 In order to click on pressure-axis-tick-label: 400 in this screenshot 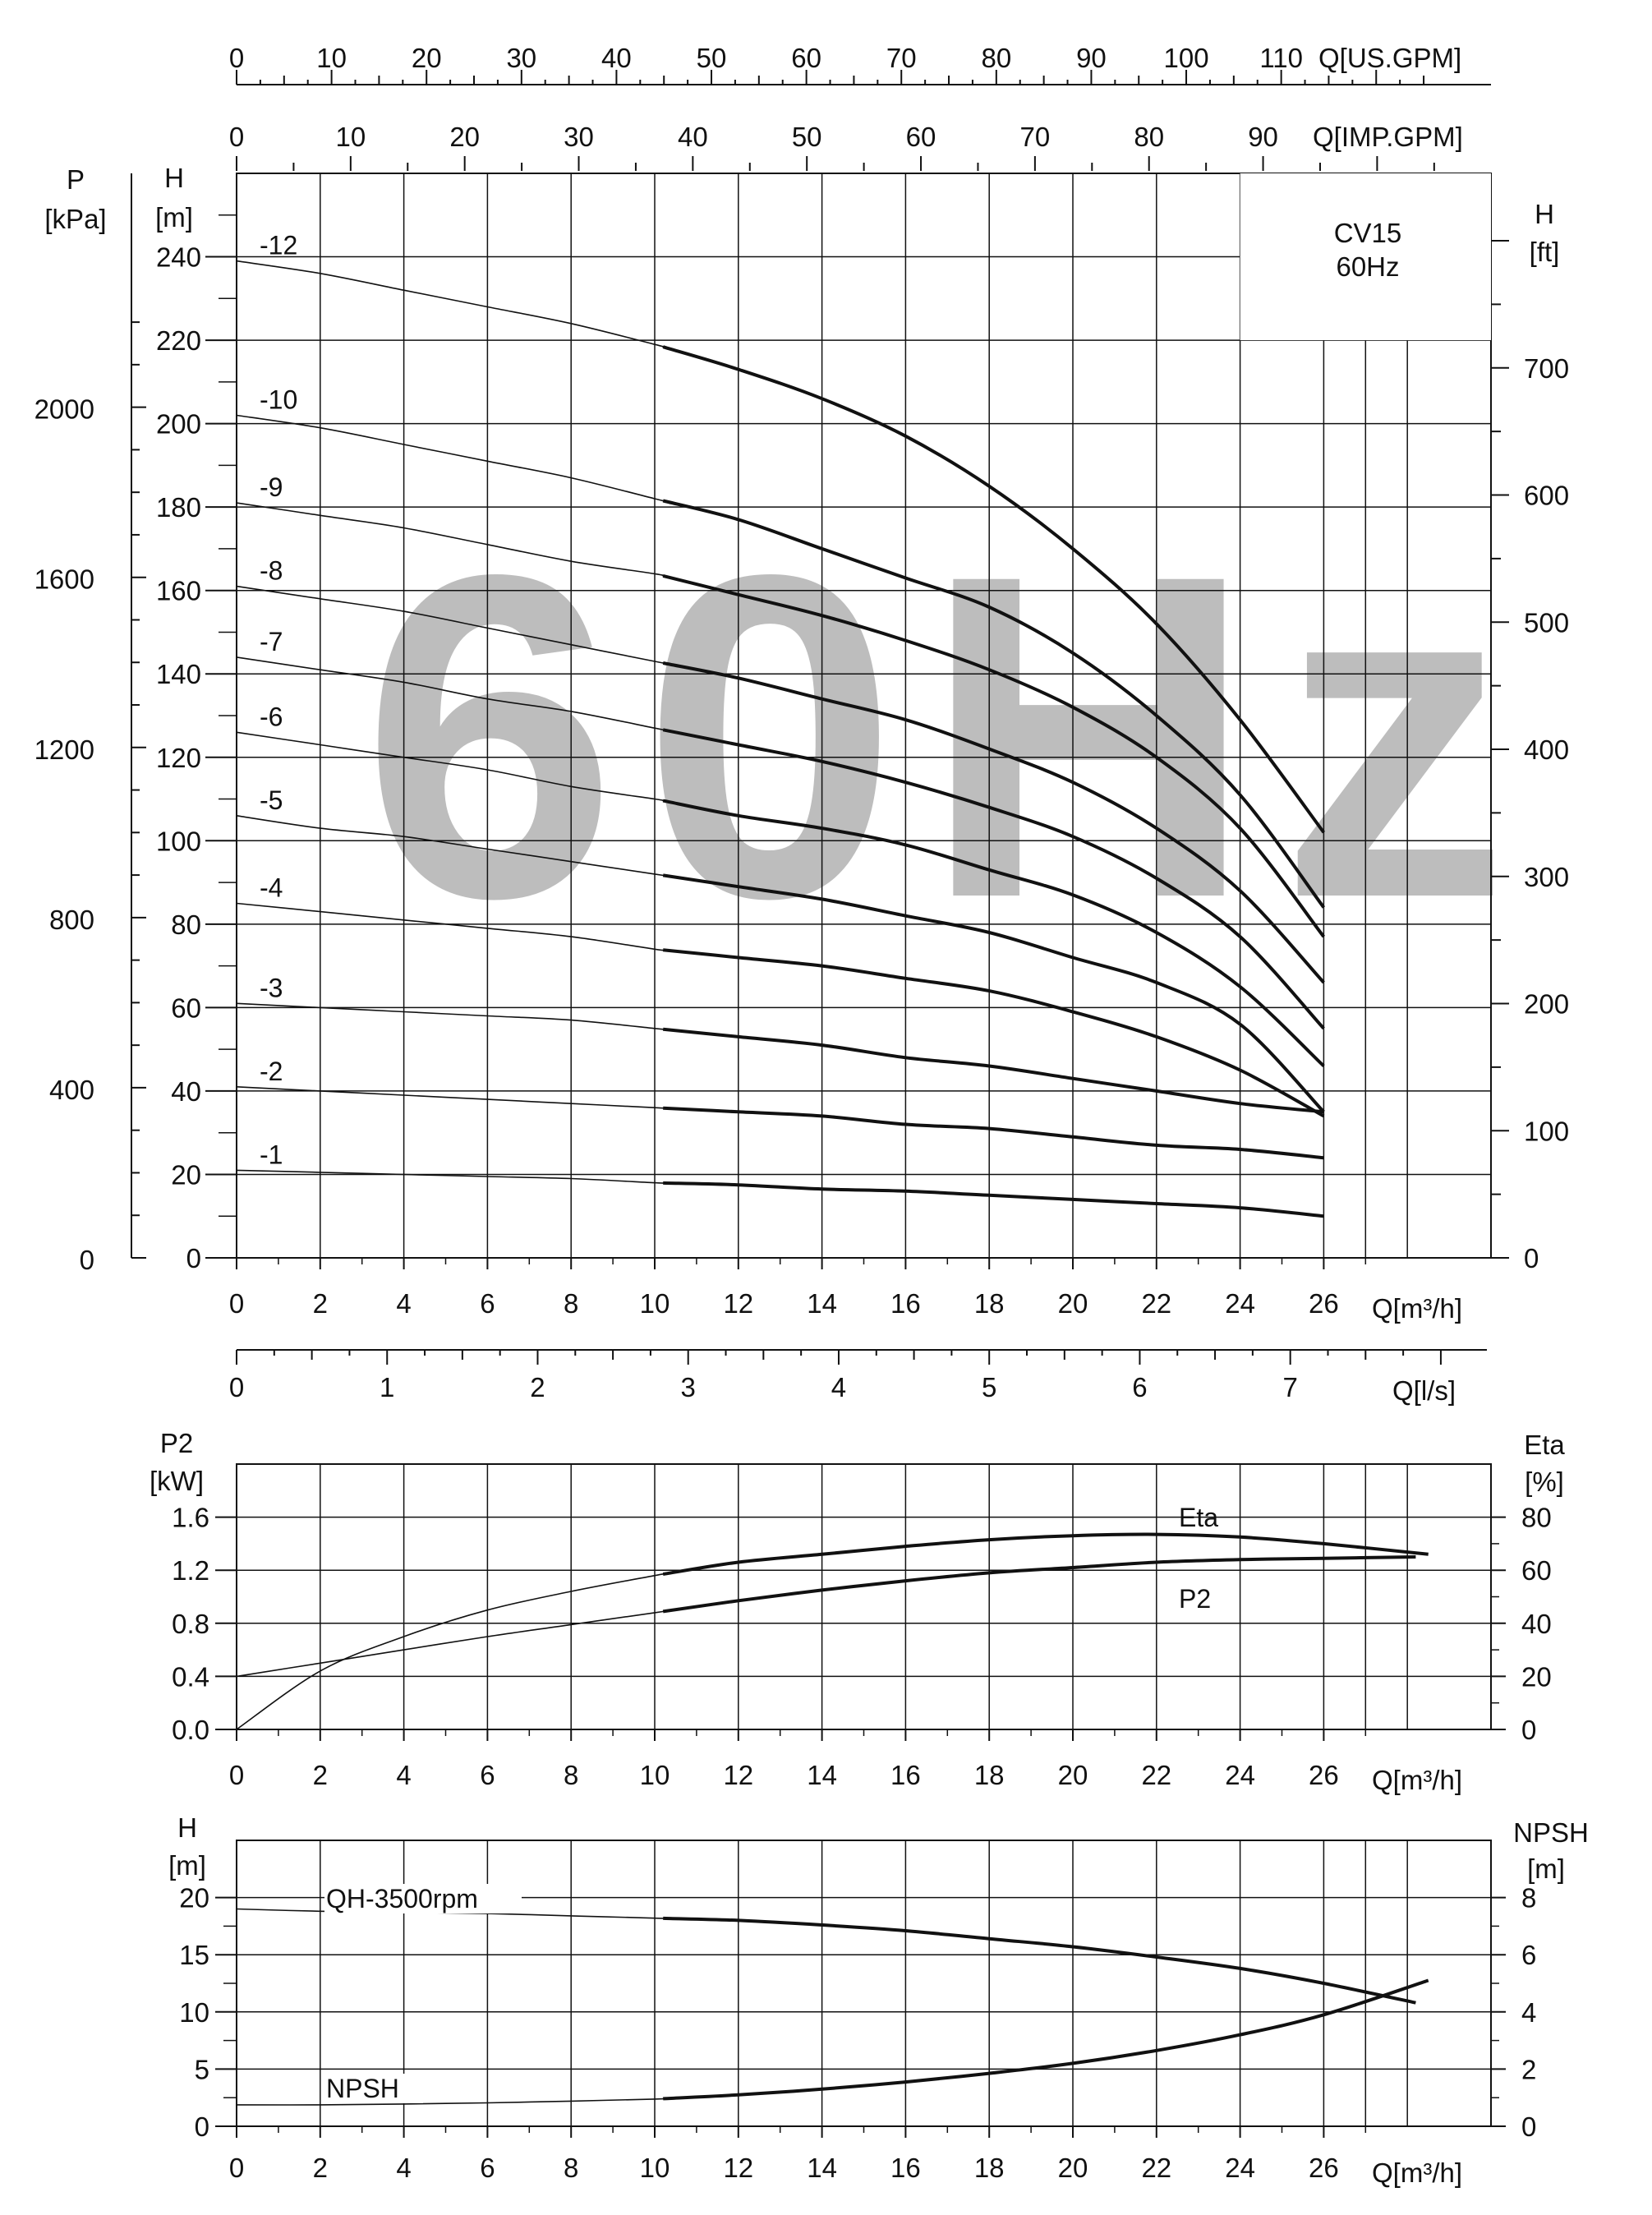, I will do `click(71, 1090)`.